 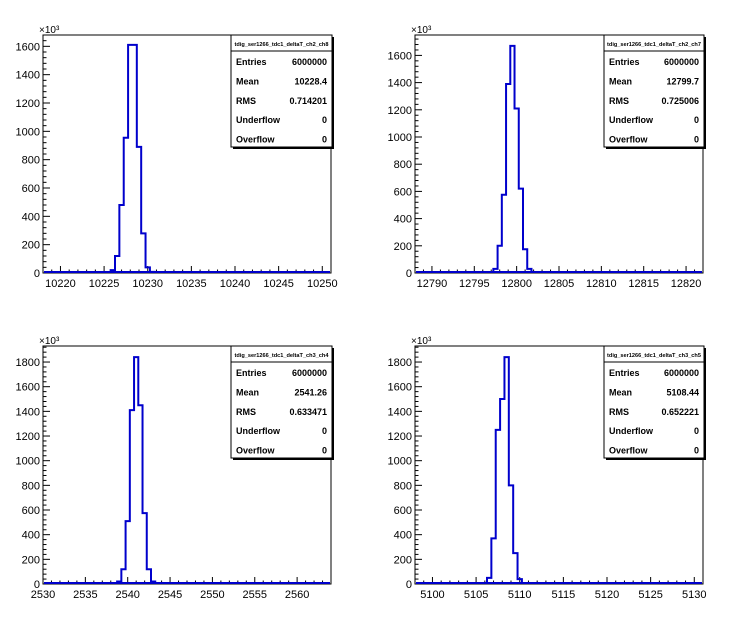 What do you see at coordinates (310, 392) in the screenshot?
I see `stats-value: 2541.26` at bounding box center [310, 392].